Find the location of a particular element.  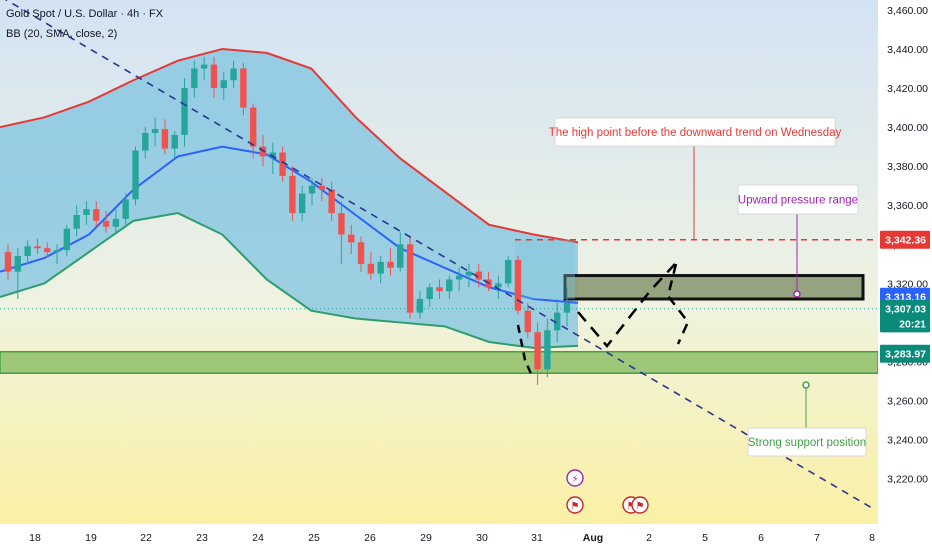

us-flag-event-icon-glyph: ⚑ is located at coordinates (640, 506).